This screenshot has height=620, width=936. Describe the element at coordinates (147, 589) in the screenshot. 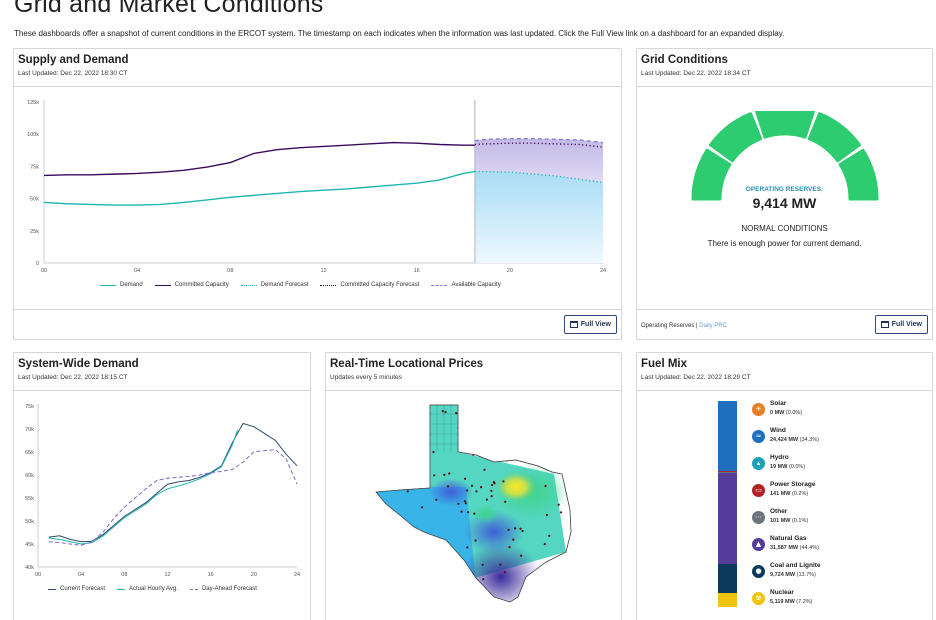

I see `legend-item: Actual Hourly Avg.` at that location.